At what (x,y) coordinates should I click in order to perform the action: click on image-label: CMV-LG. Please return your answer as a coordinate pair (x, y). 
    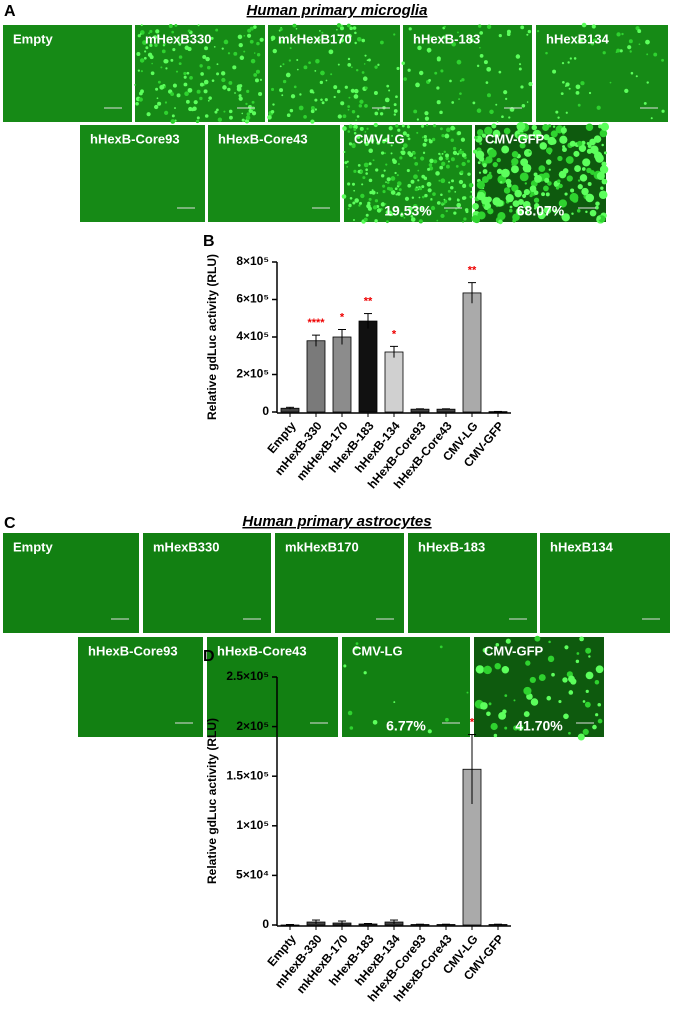
    Looking at the image, I should click on (379, 138).